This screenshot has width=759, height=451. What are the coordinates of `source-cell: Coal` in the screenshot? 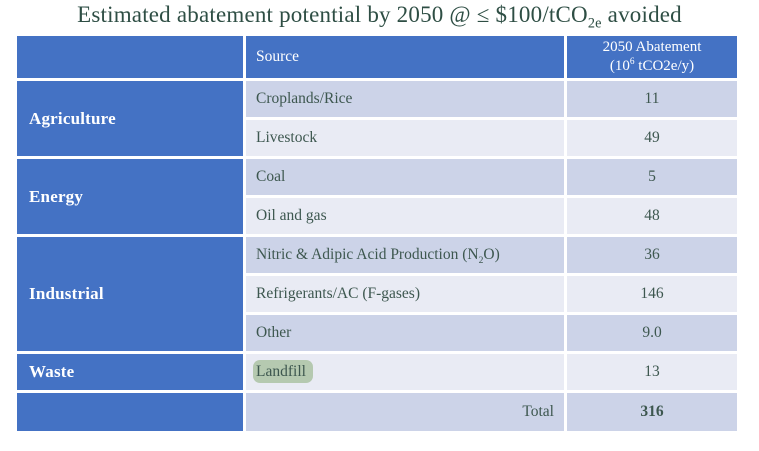 It's located at (405, 177).